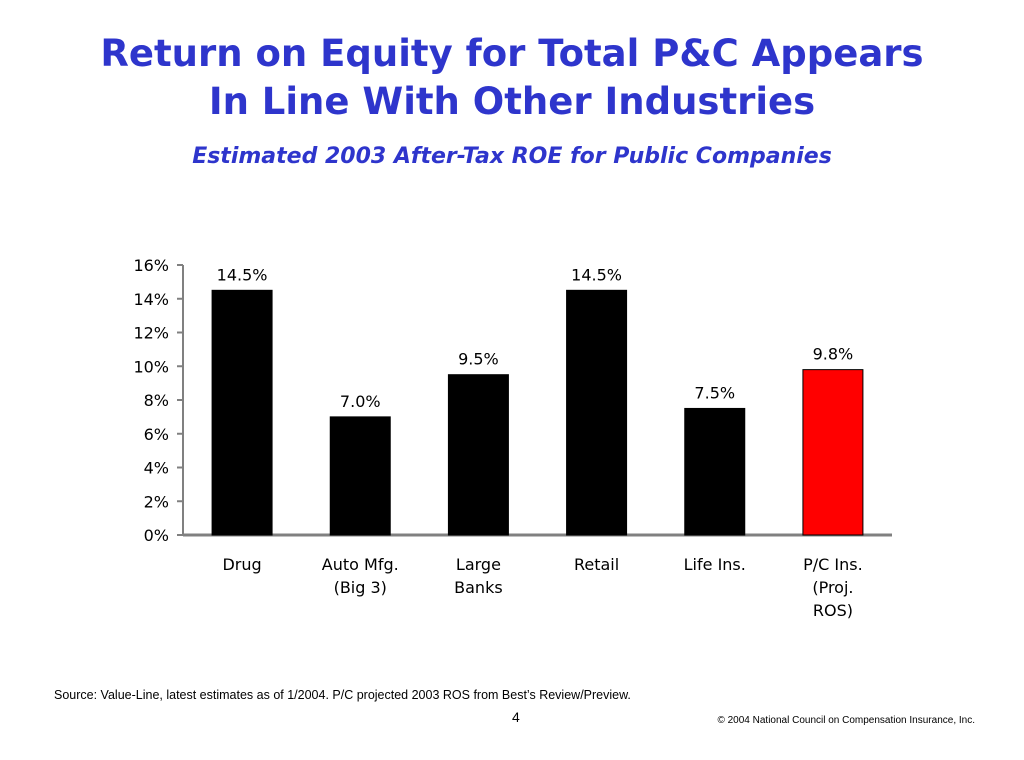 The image size is (1024, 760). I want to click on x-tick-label-line: Retail, so click(596, 564).